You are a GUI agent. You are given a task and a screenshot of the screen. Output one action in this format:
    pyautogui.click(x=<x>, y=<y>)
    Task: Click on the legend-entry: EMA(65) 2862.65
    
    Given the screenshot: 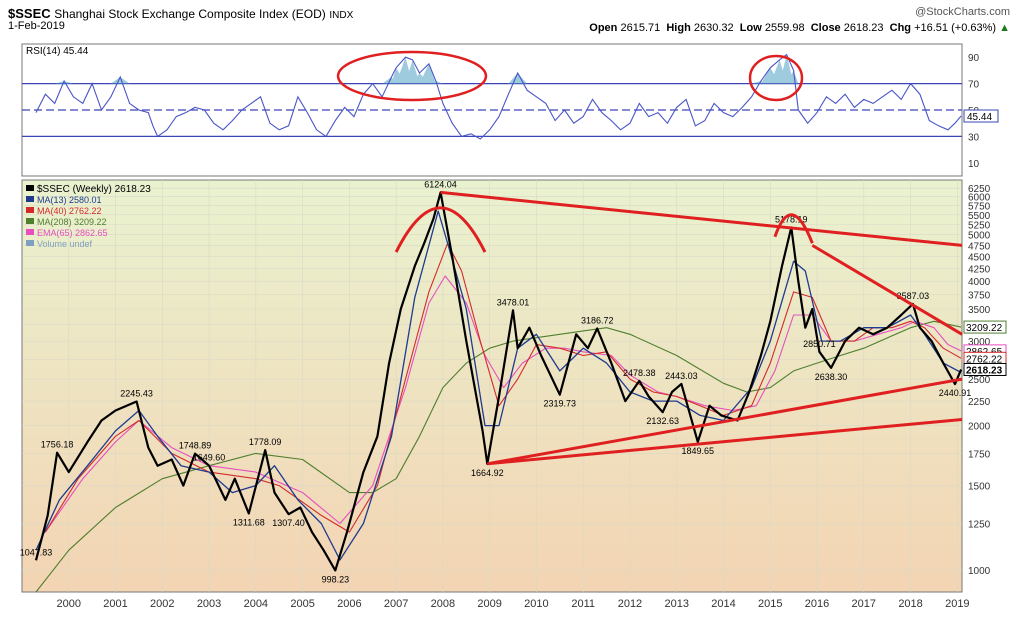 What is the action you would take?
    pyautogui.click(x=72, y=233)
    